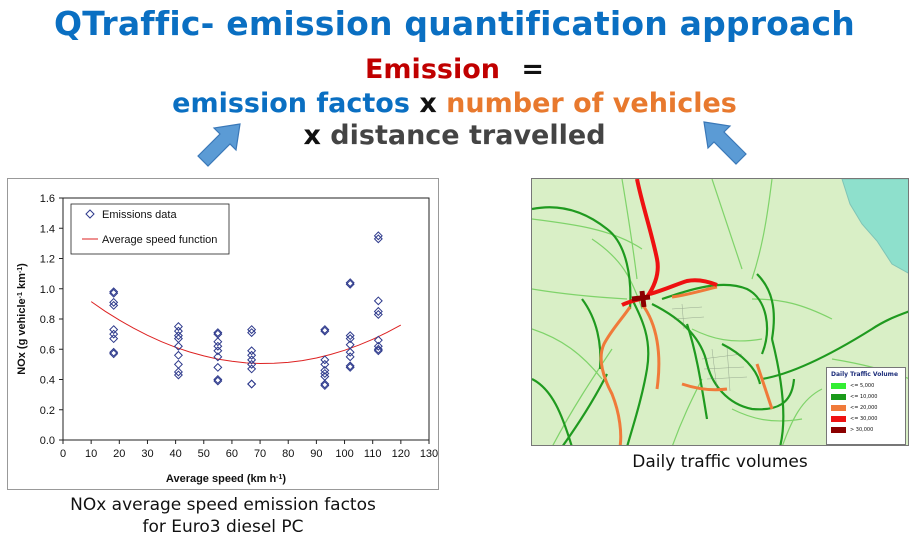  Describe the element at coordinates (47, 441) in the screenshot. I see `y-tick-label: 0.0` at that location.